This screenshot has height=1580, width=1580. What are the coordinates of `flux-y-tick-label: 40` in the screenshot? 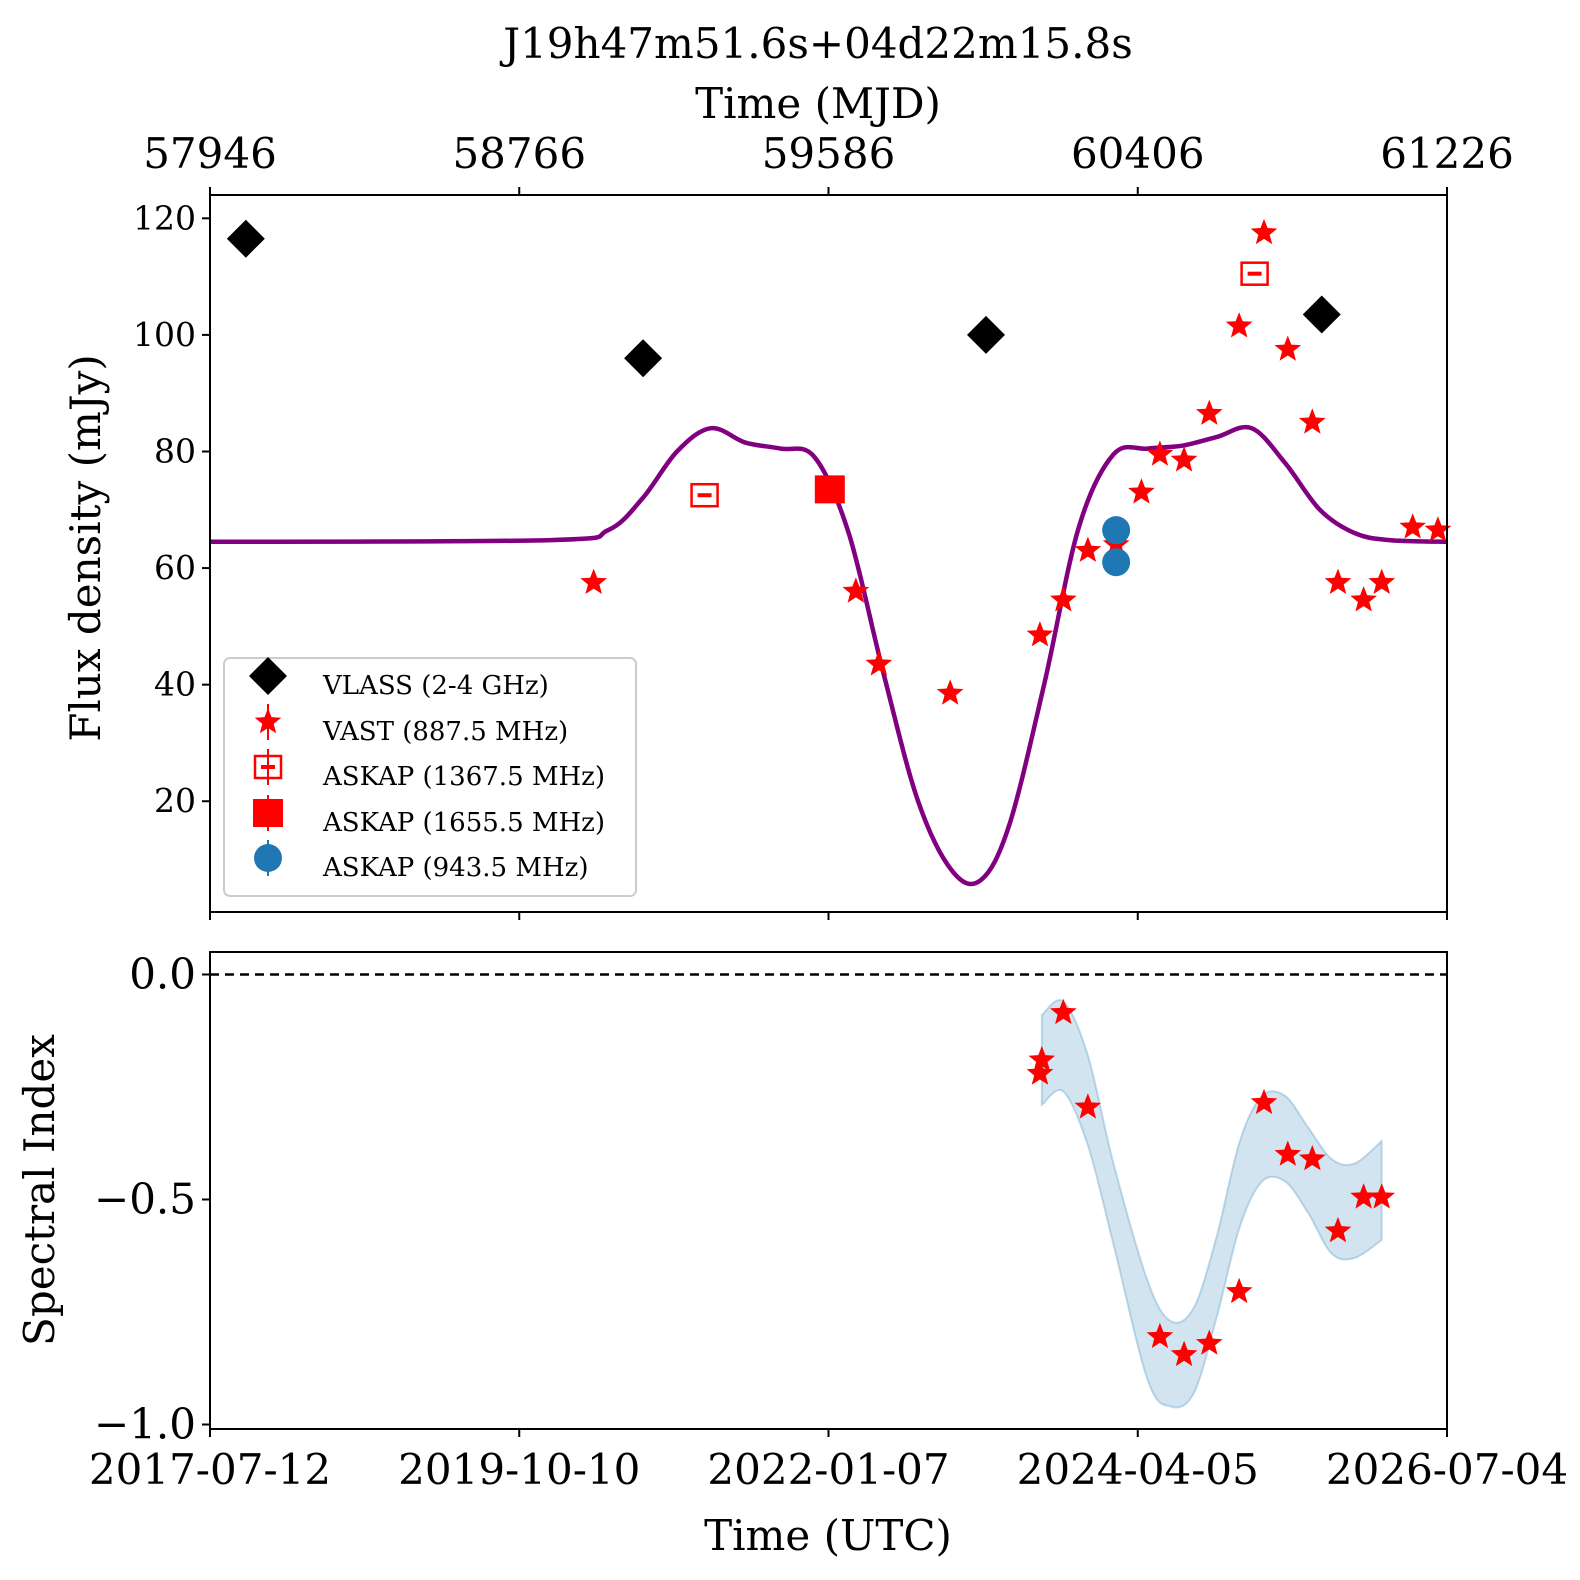 It's located at (175, 684).